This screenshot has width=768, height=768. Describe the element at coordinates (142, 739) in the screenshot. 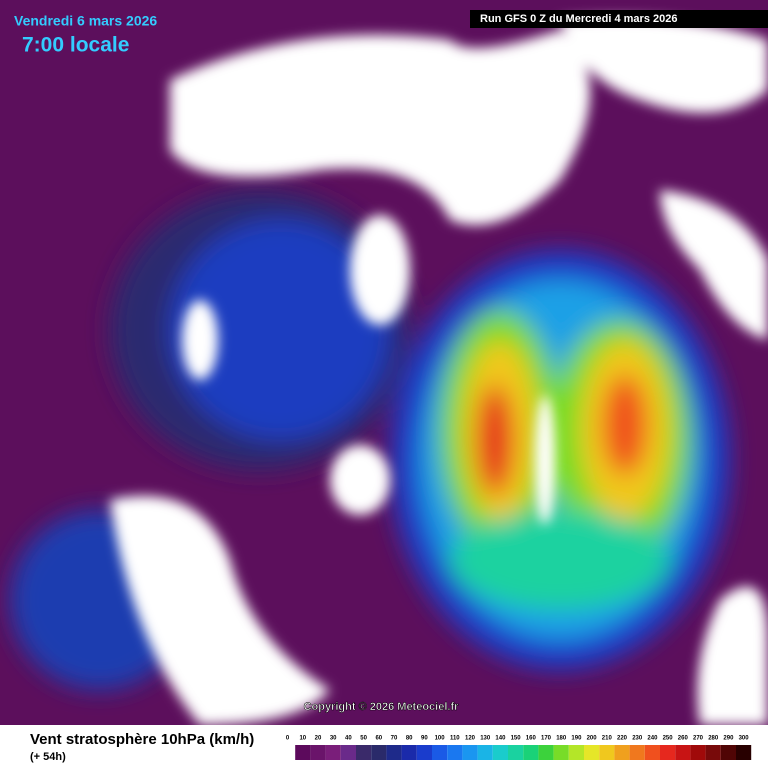

I see `legend-title: Vent stratosphère 10hPa (km/h)` at that location.